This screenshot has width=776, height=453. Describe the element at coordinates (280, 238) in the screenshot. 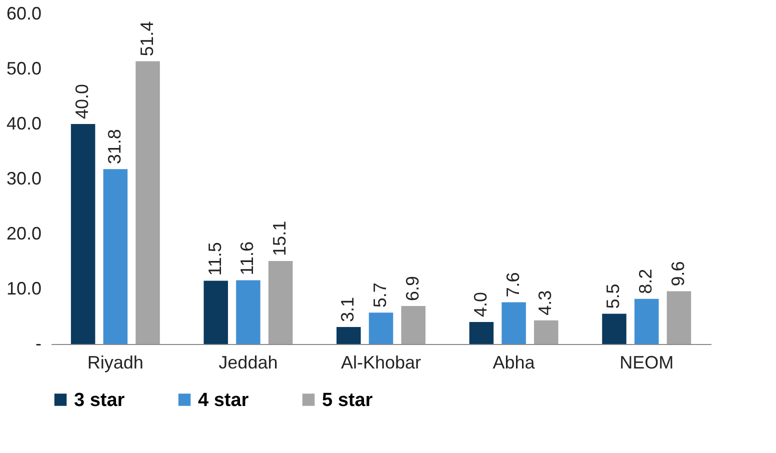

I see `text: 15.1` at that location.